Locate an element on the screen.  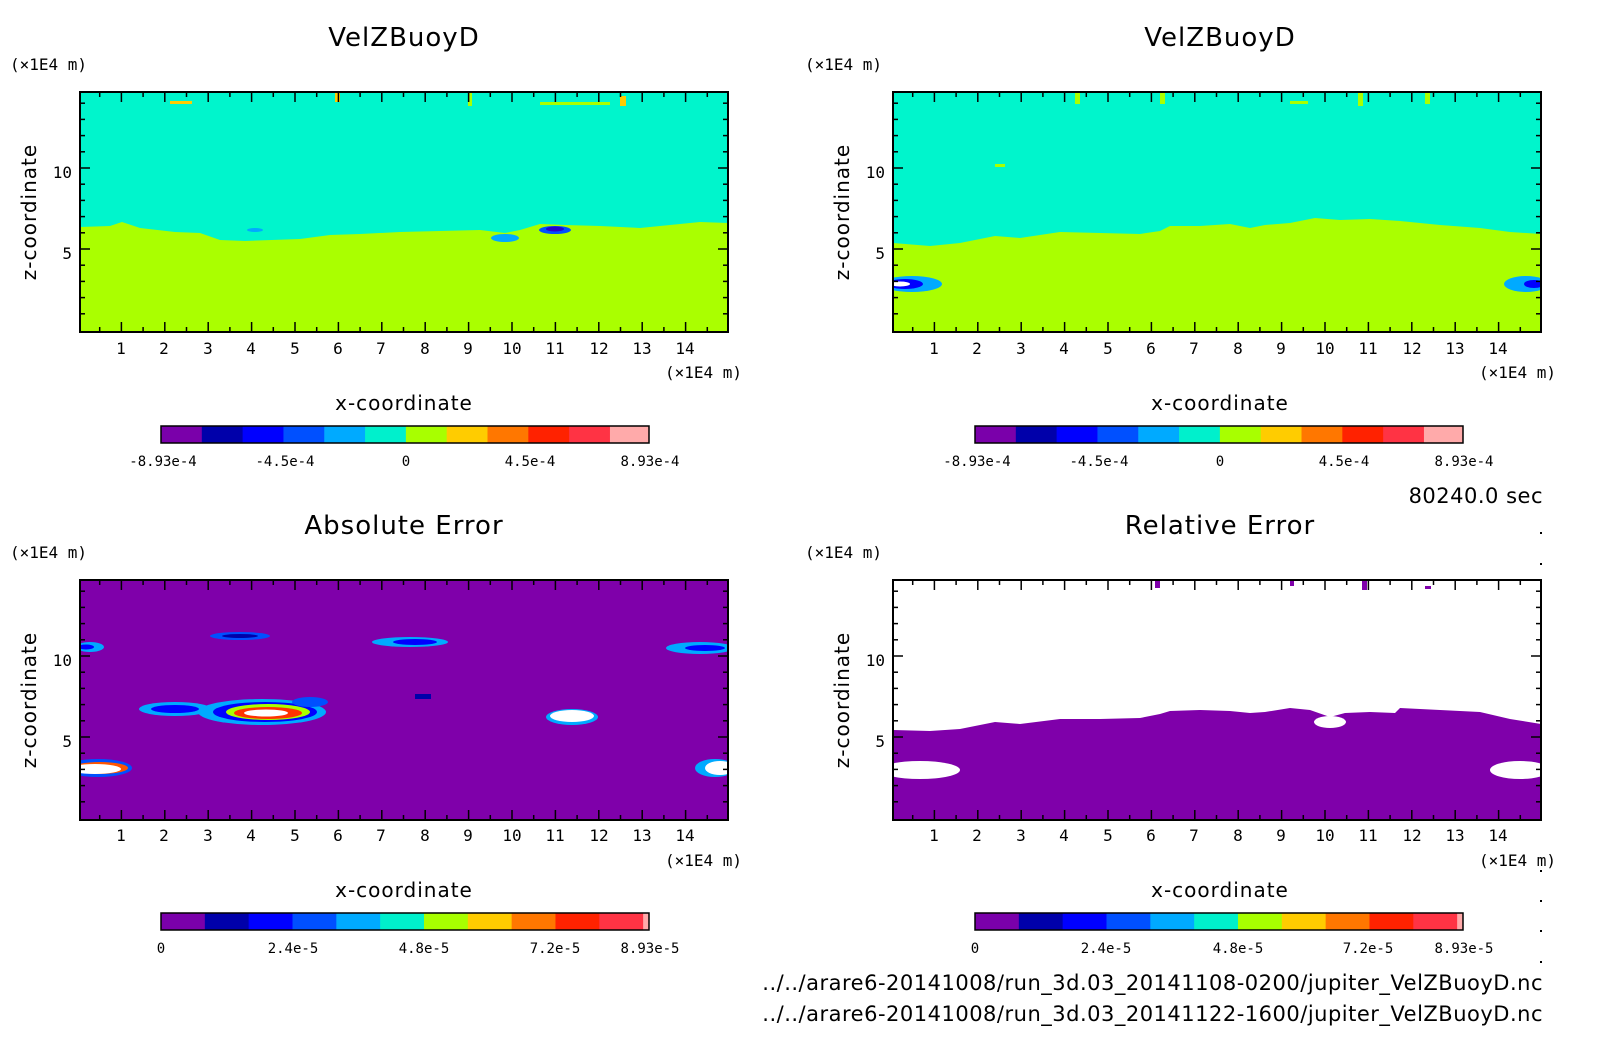
x-tick-label: 10 is located at coordinates (1324, 348).